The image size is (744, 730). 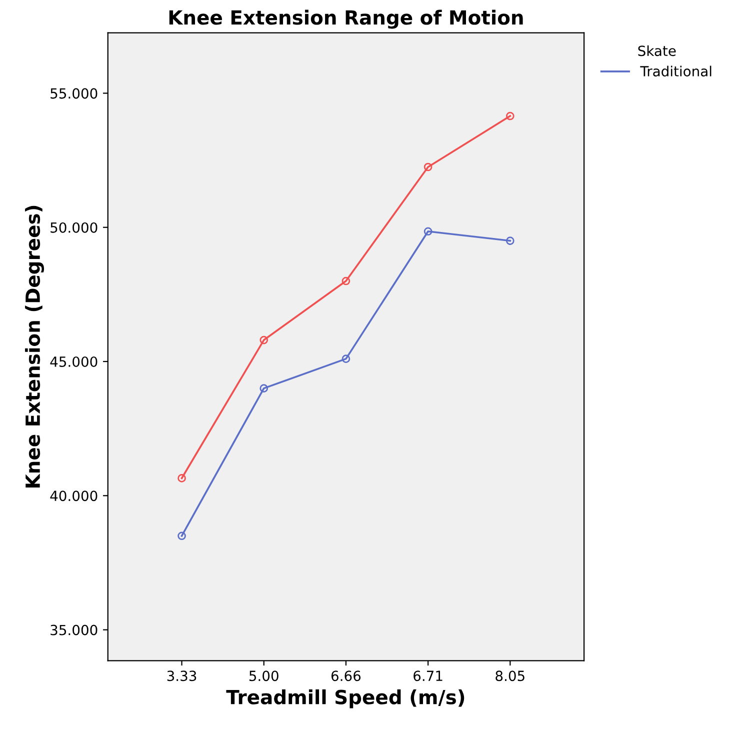 What do you see at coordinates (74, 227) in the screenshot?
I see `y-tick-label: 50.000` at bounding box center [74, 227].